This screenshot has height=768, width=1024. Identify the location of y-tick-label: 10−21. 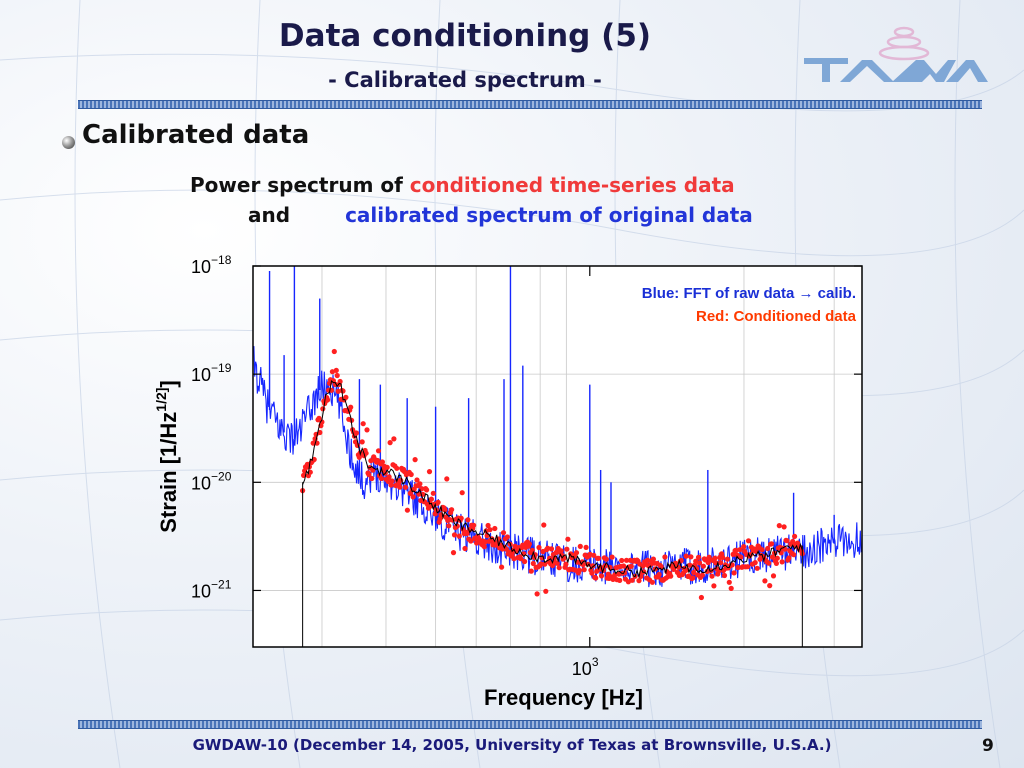
(211, 589).